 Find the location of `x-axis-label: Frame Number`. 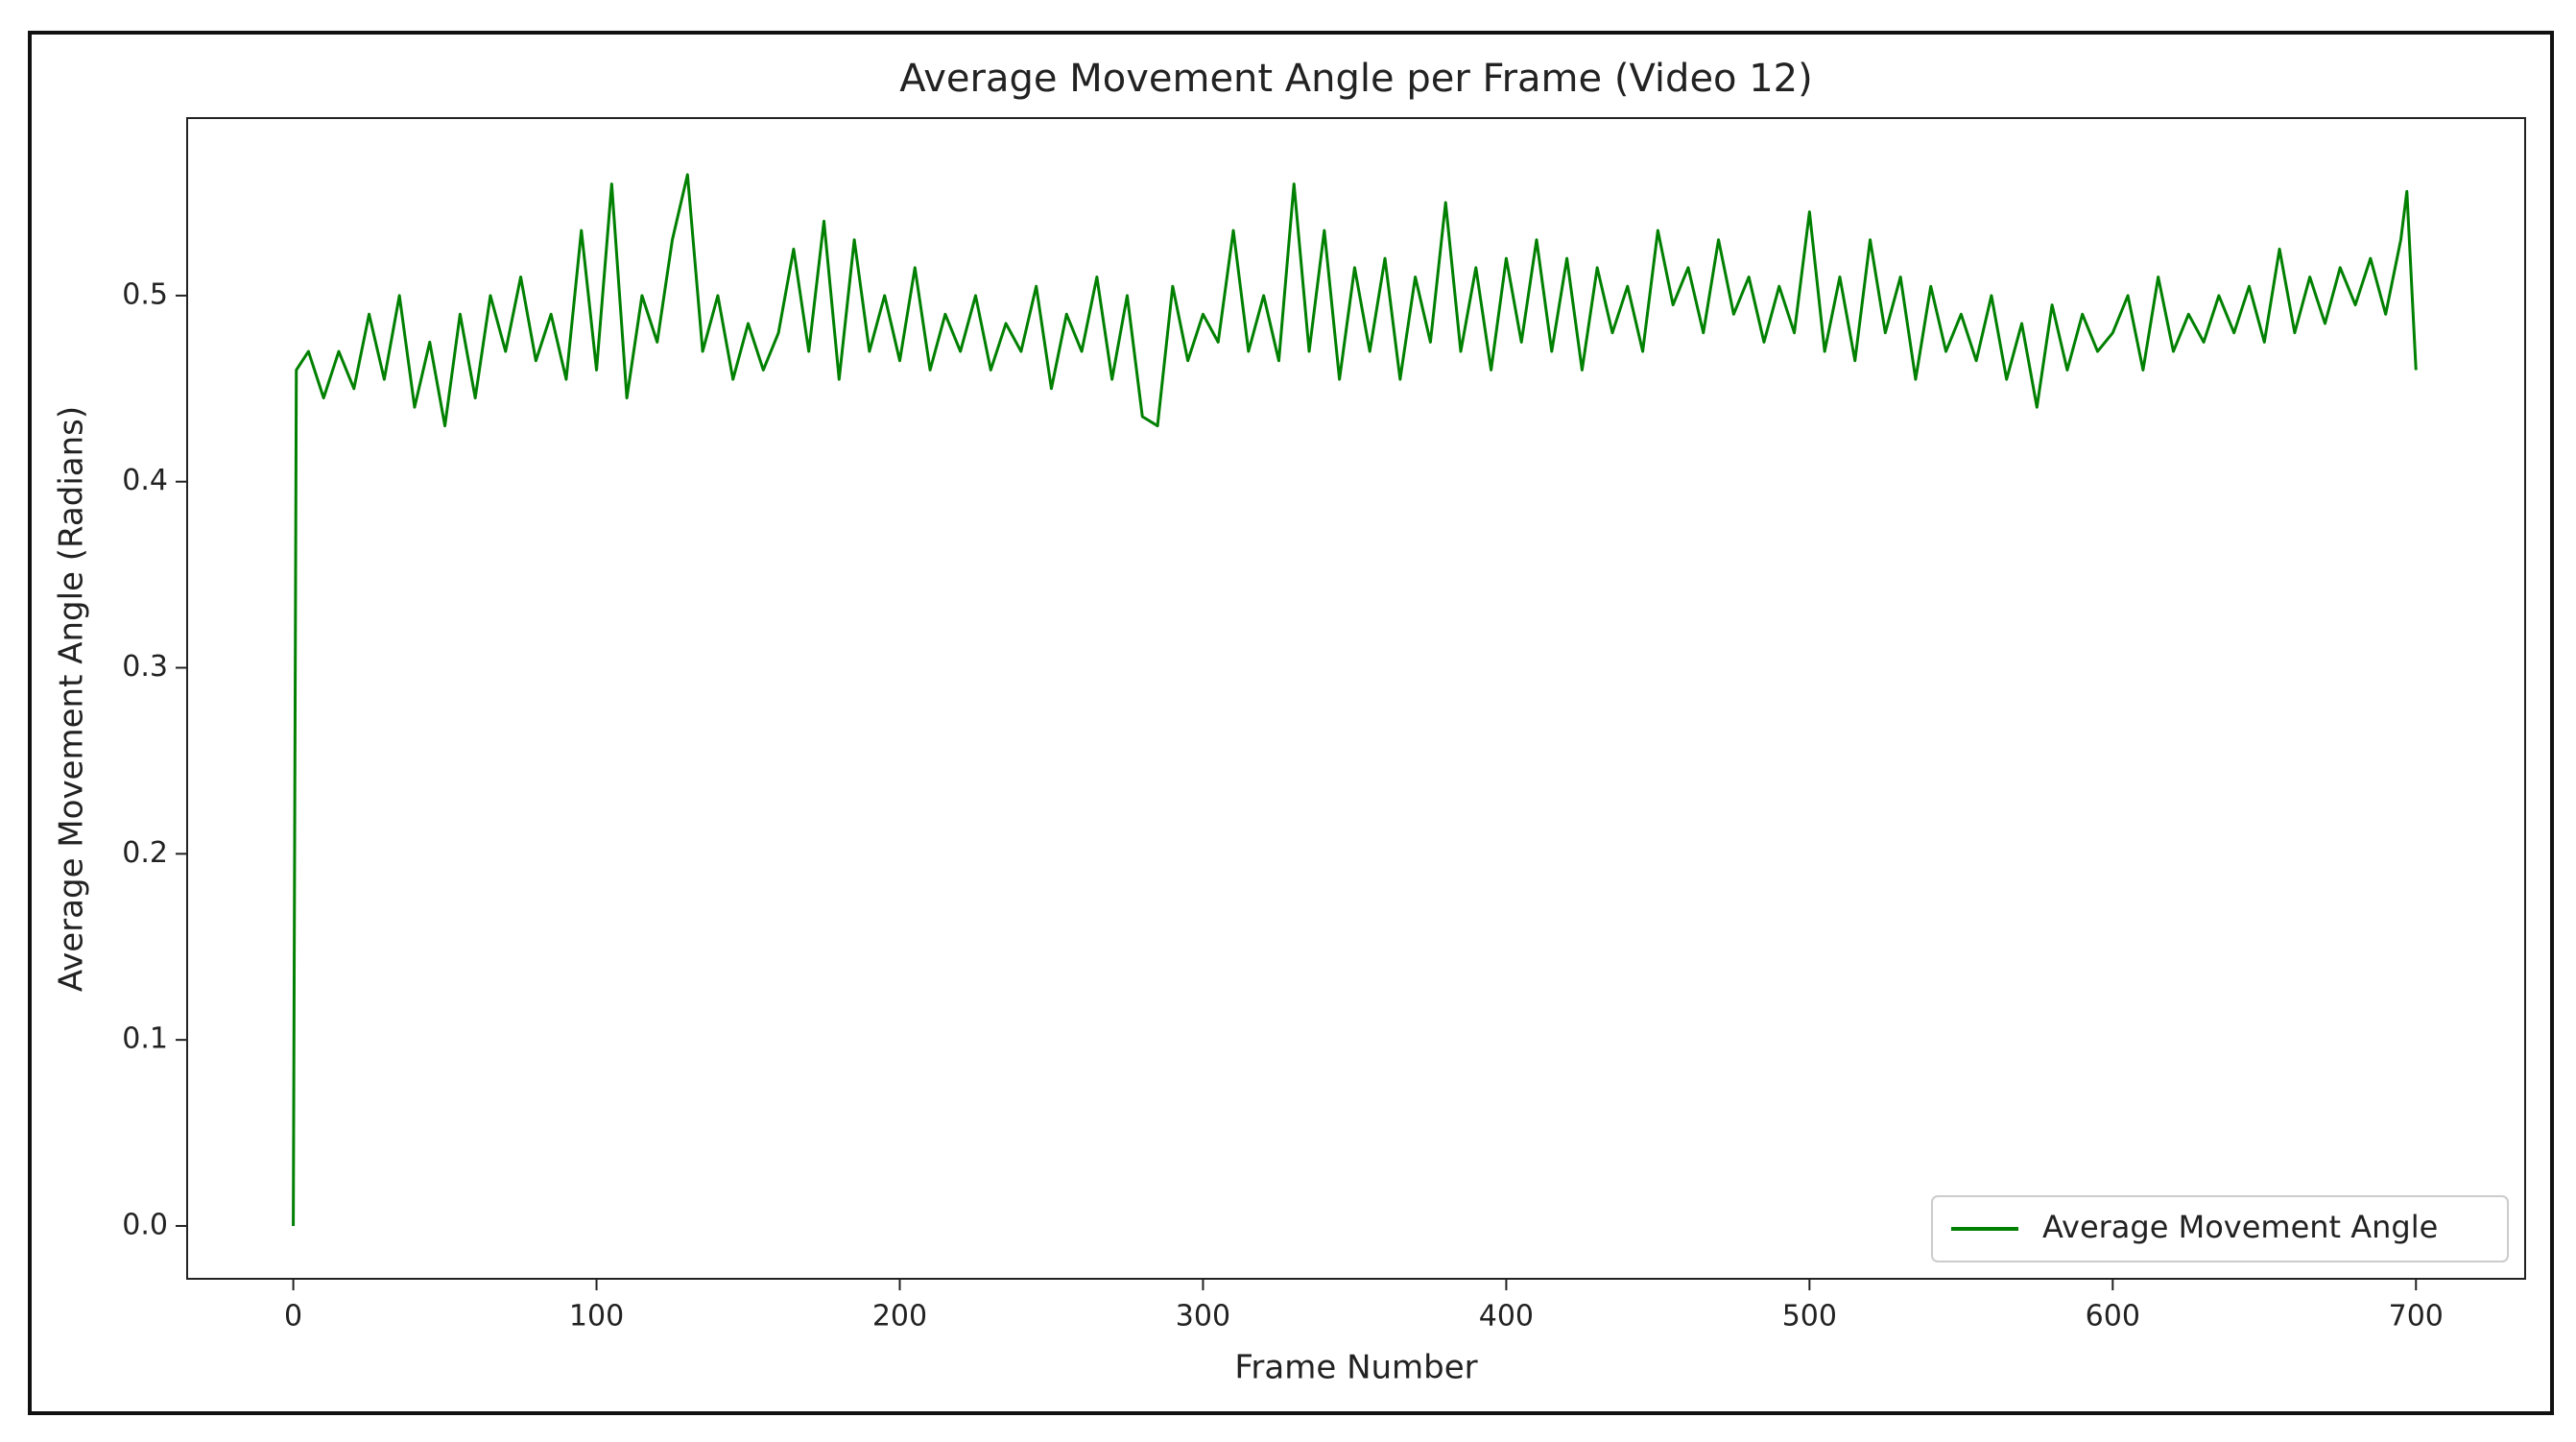

x-axis-label: Frame Number is located at coordinates (1355, 1368).